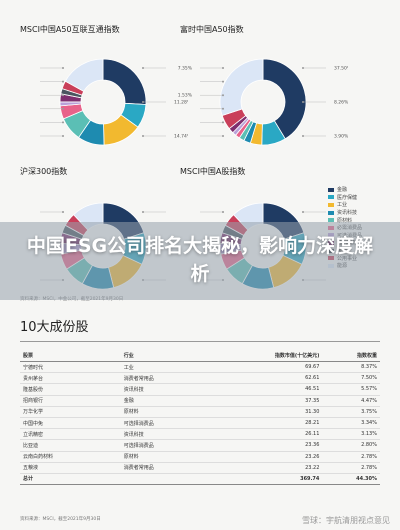 The image size is (400, 530). I want to click on donut-chart: 11.28% 14.74%, so click(114, 102).